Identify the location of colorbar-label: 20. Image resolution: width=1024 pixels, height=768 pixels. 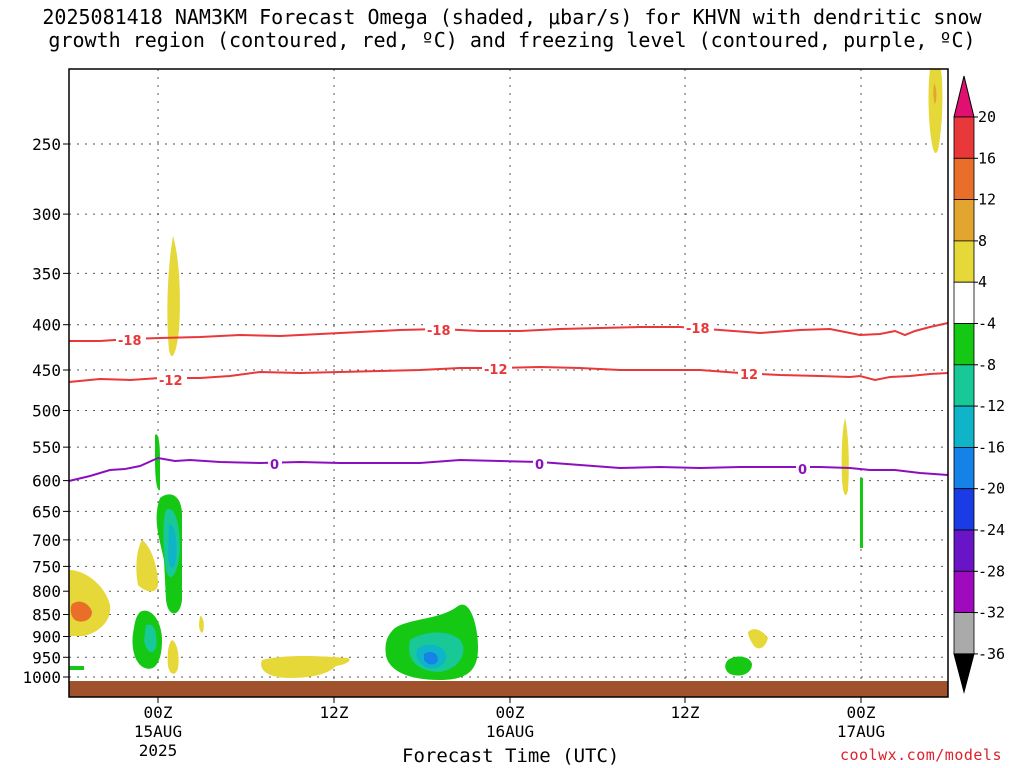
(987, 117).